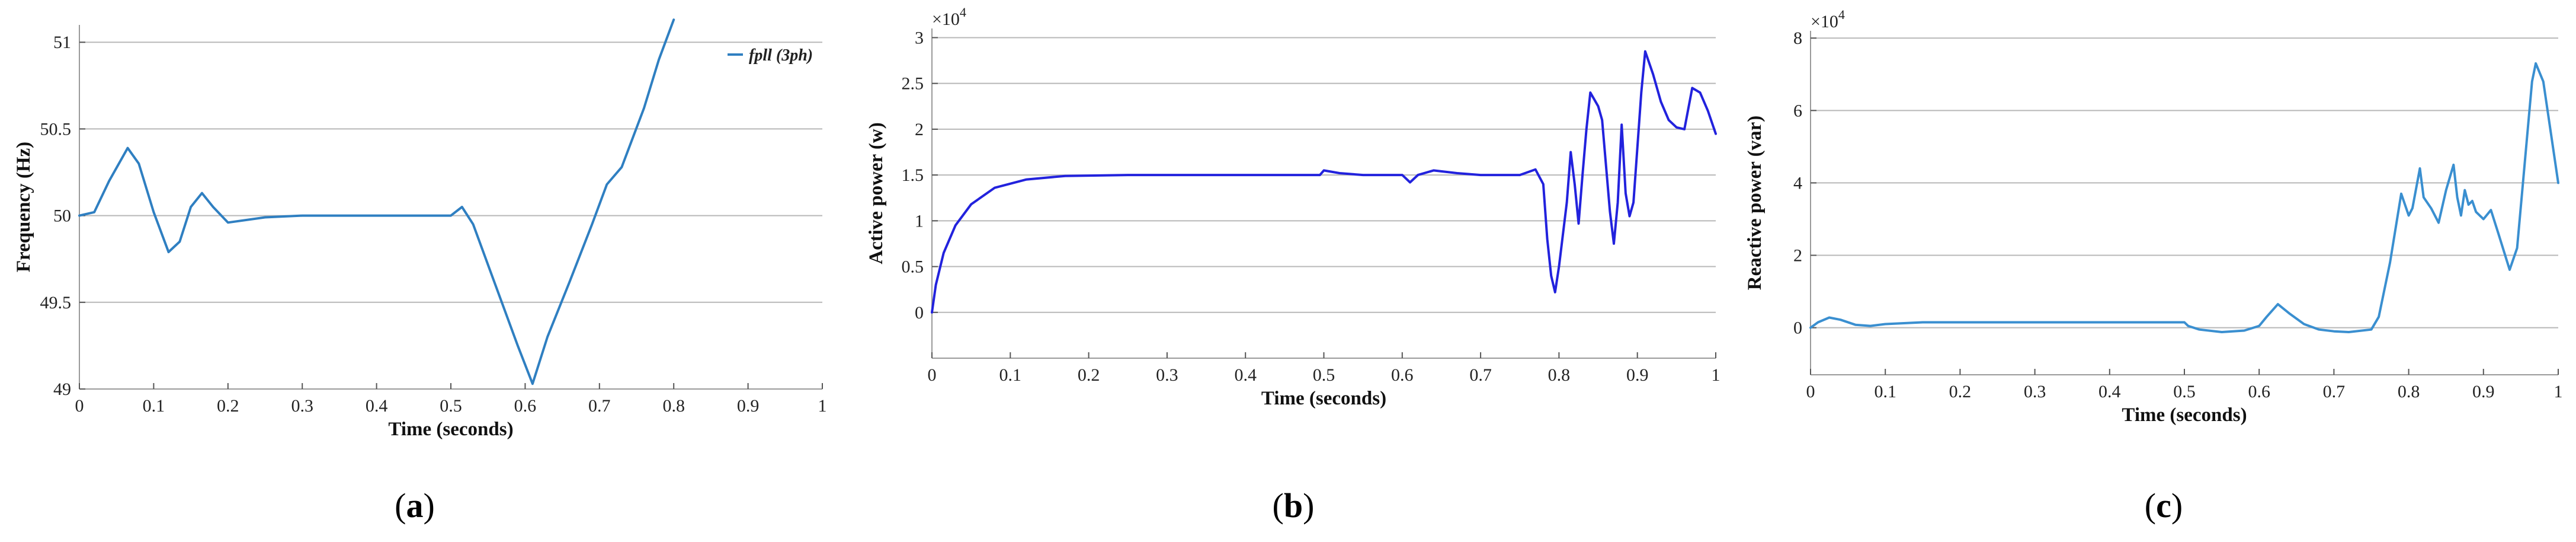  Describe the element at coordinates (913, 84) in the screenshot. I see `y-tick-label: 2.5` at that location.